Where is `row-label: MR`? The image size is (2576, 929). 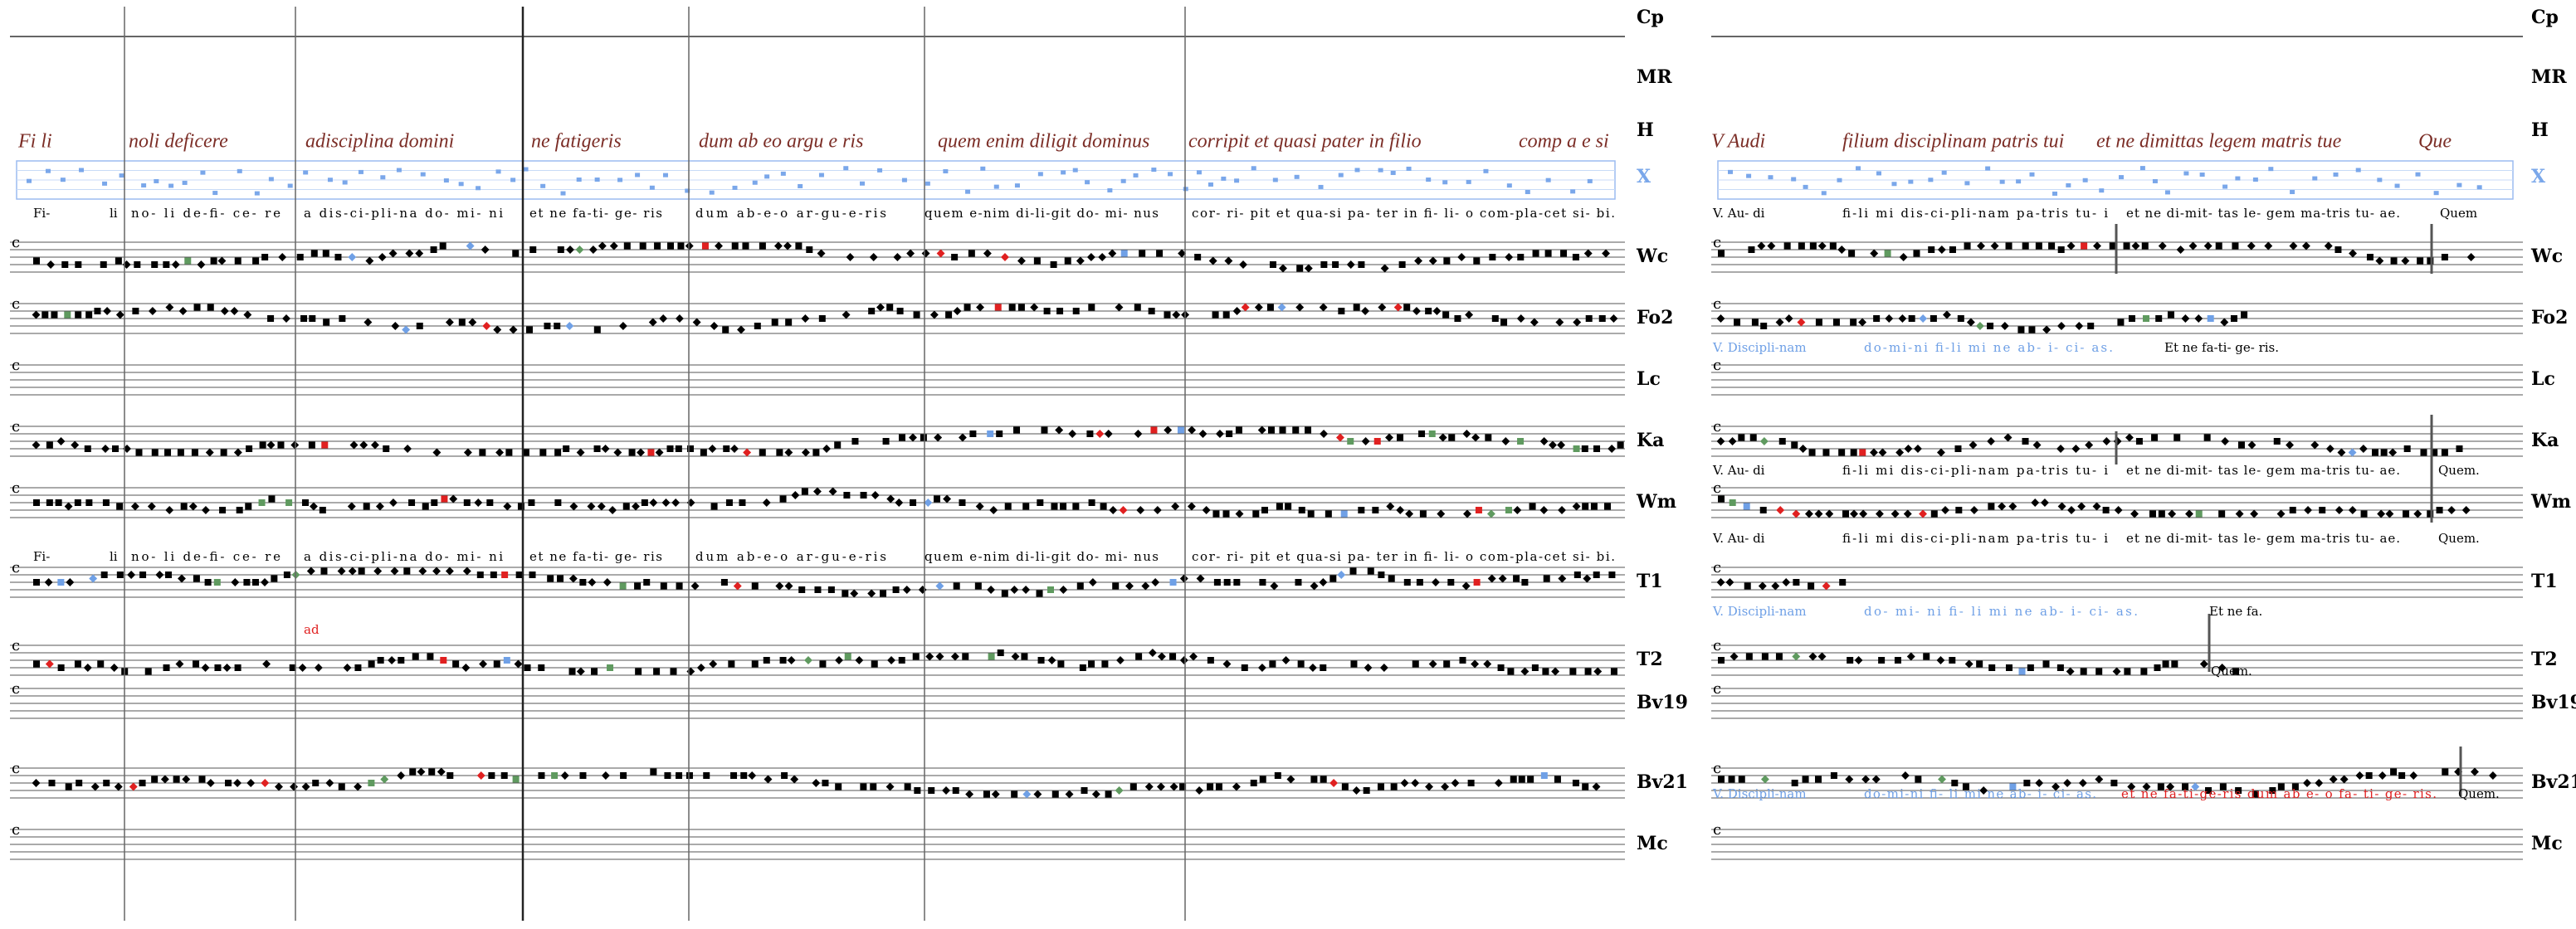 row-label: MR is located at coordinates (2549, 77).